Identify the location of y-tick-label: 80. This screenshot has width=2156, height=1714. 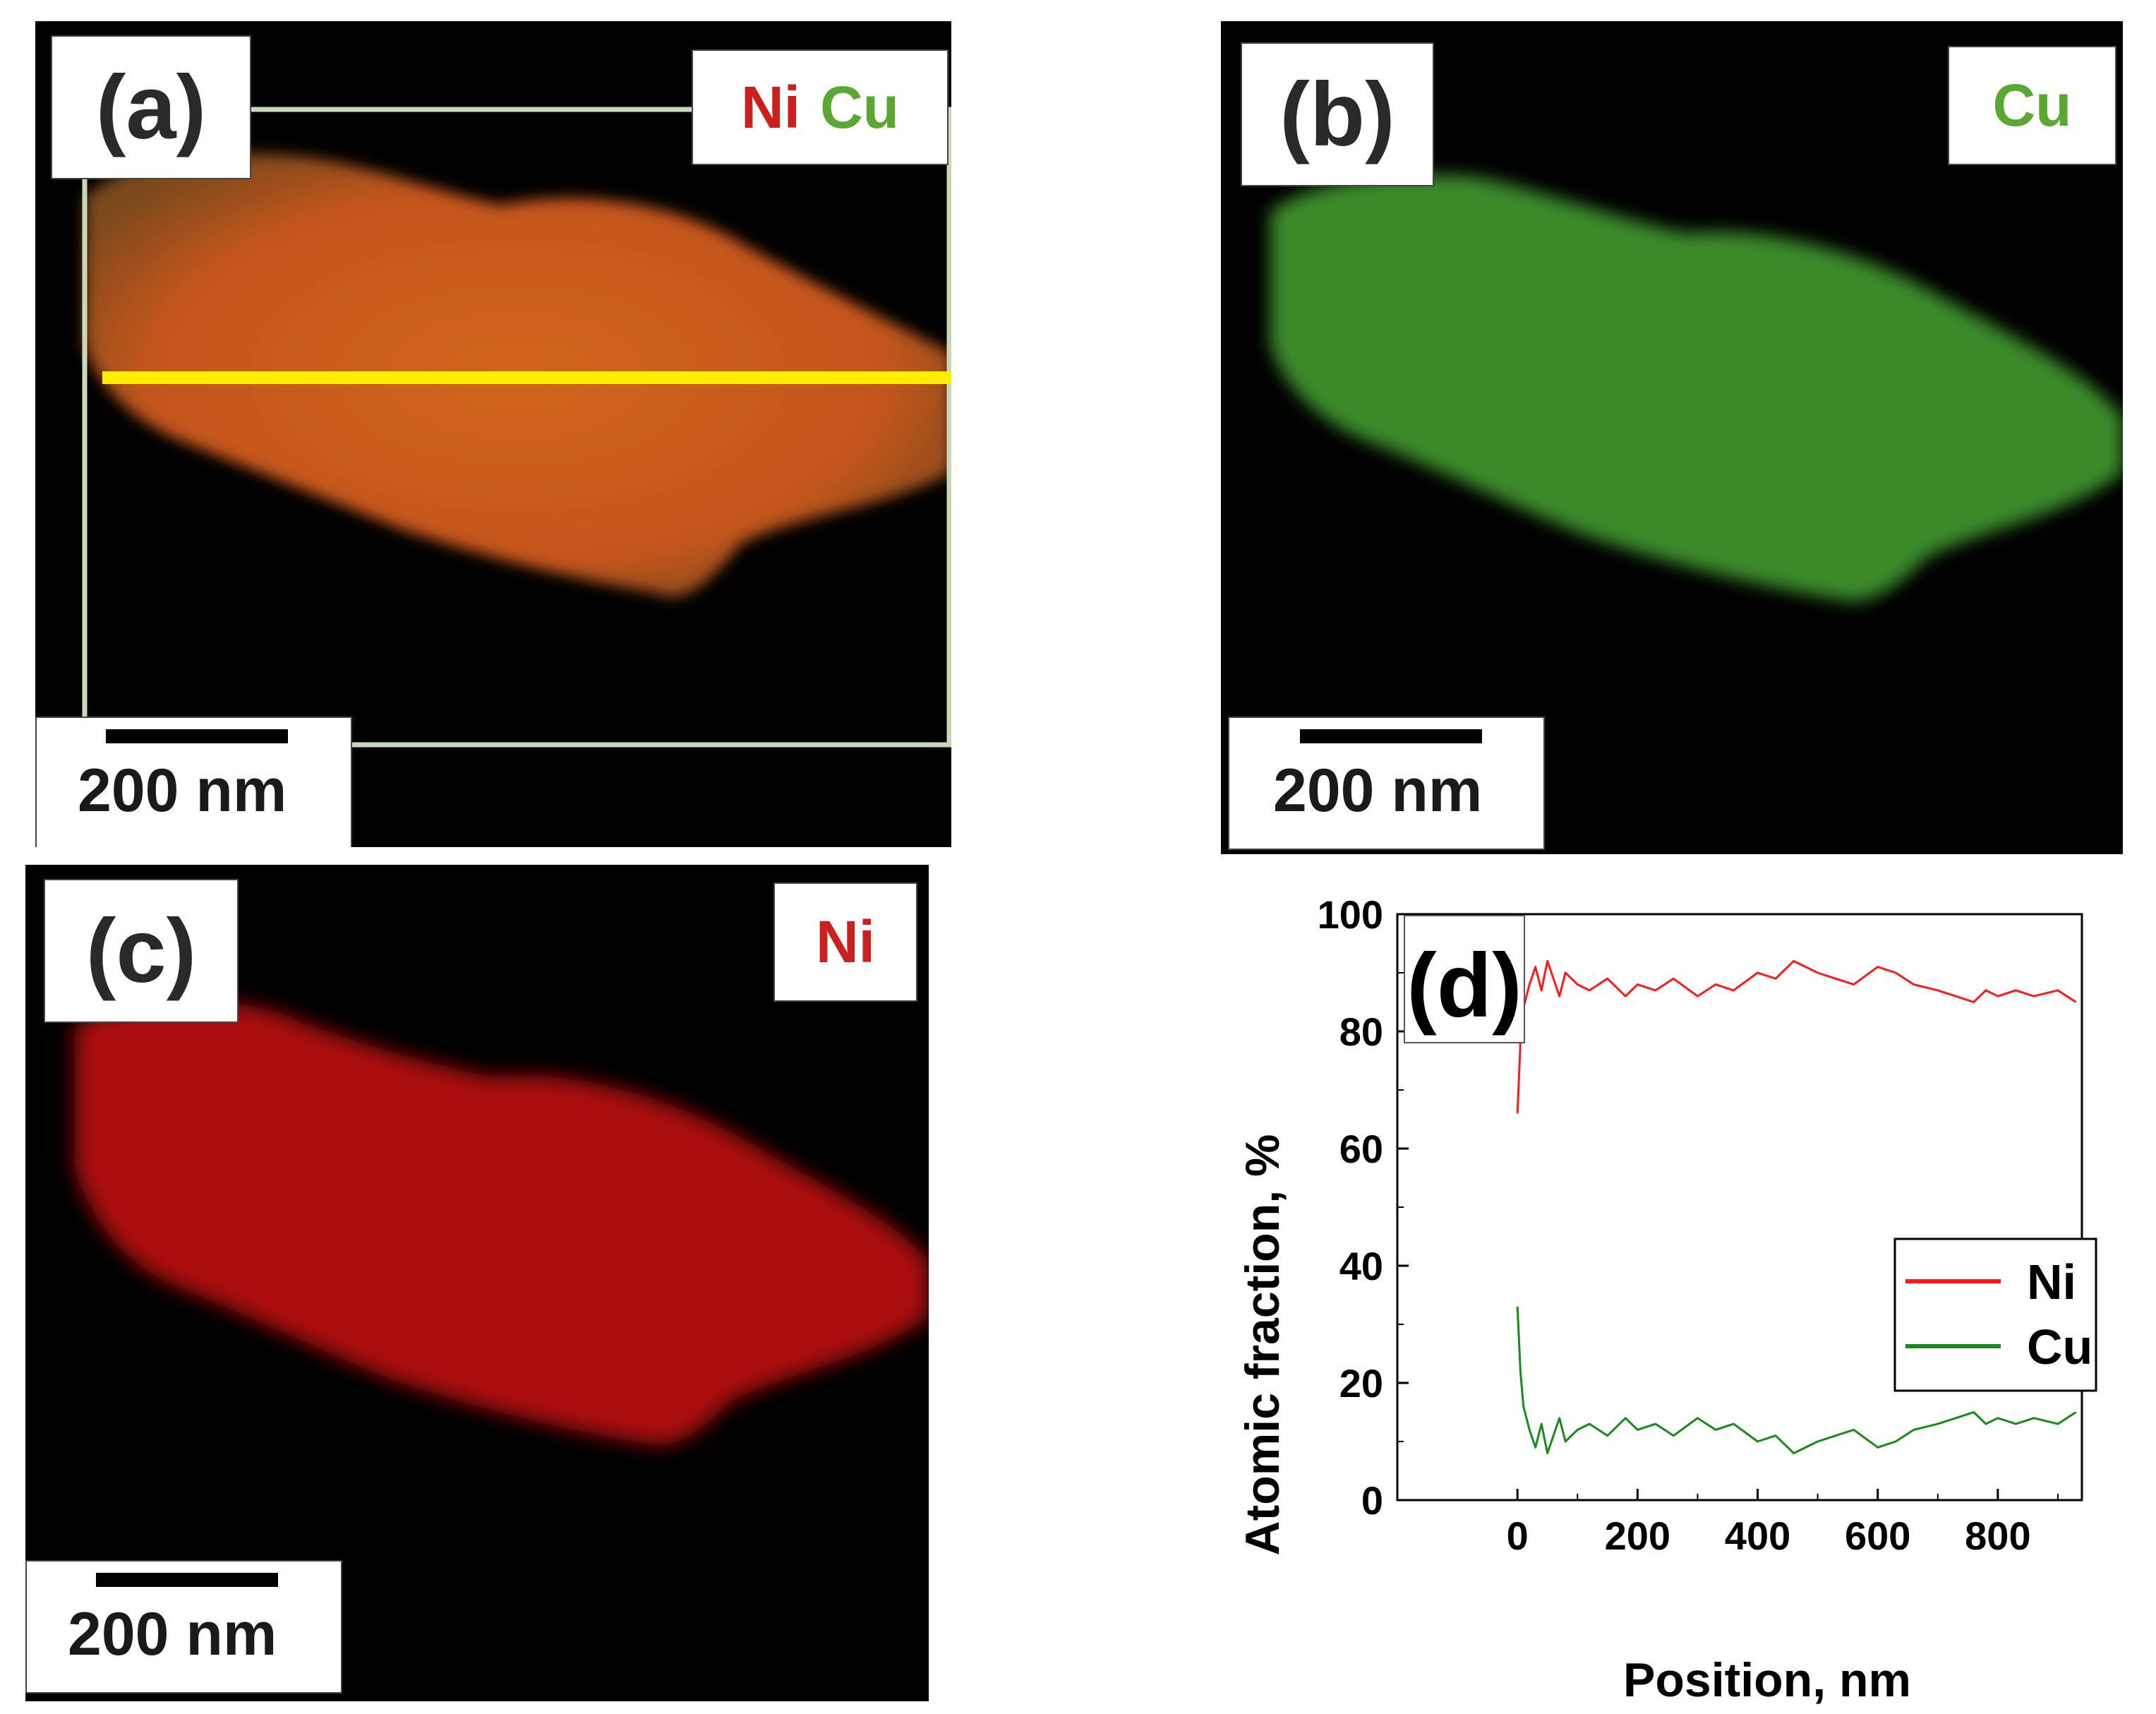
(1361, 1031).